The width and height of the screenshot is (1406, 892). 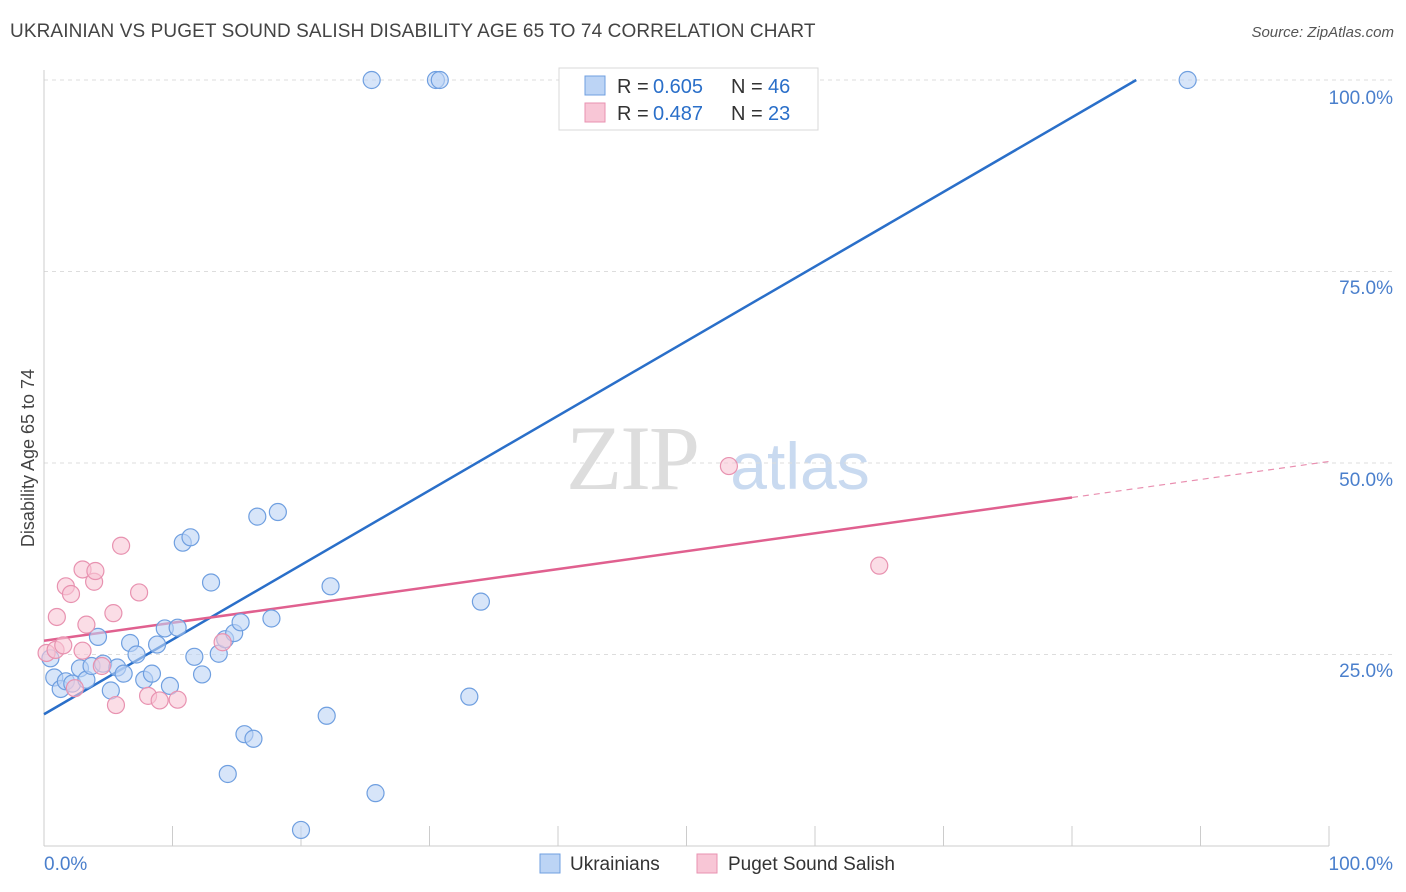 What do you see at coordinates (1200, 479) in the screenshot?
I see `trend-line-extension-puget` at bounding box center [1200, 479].